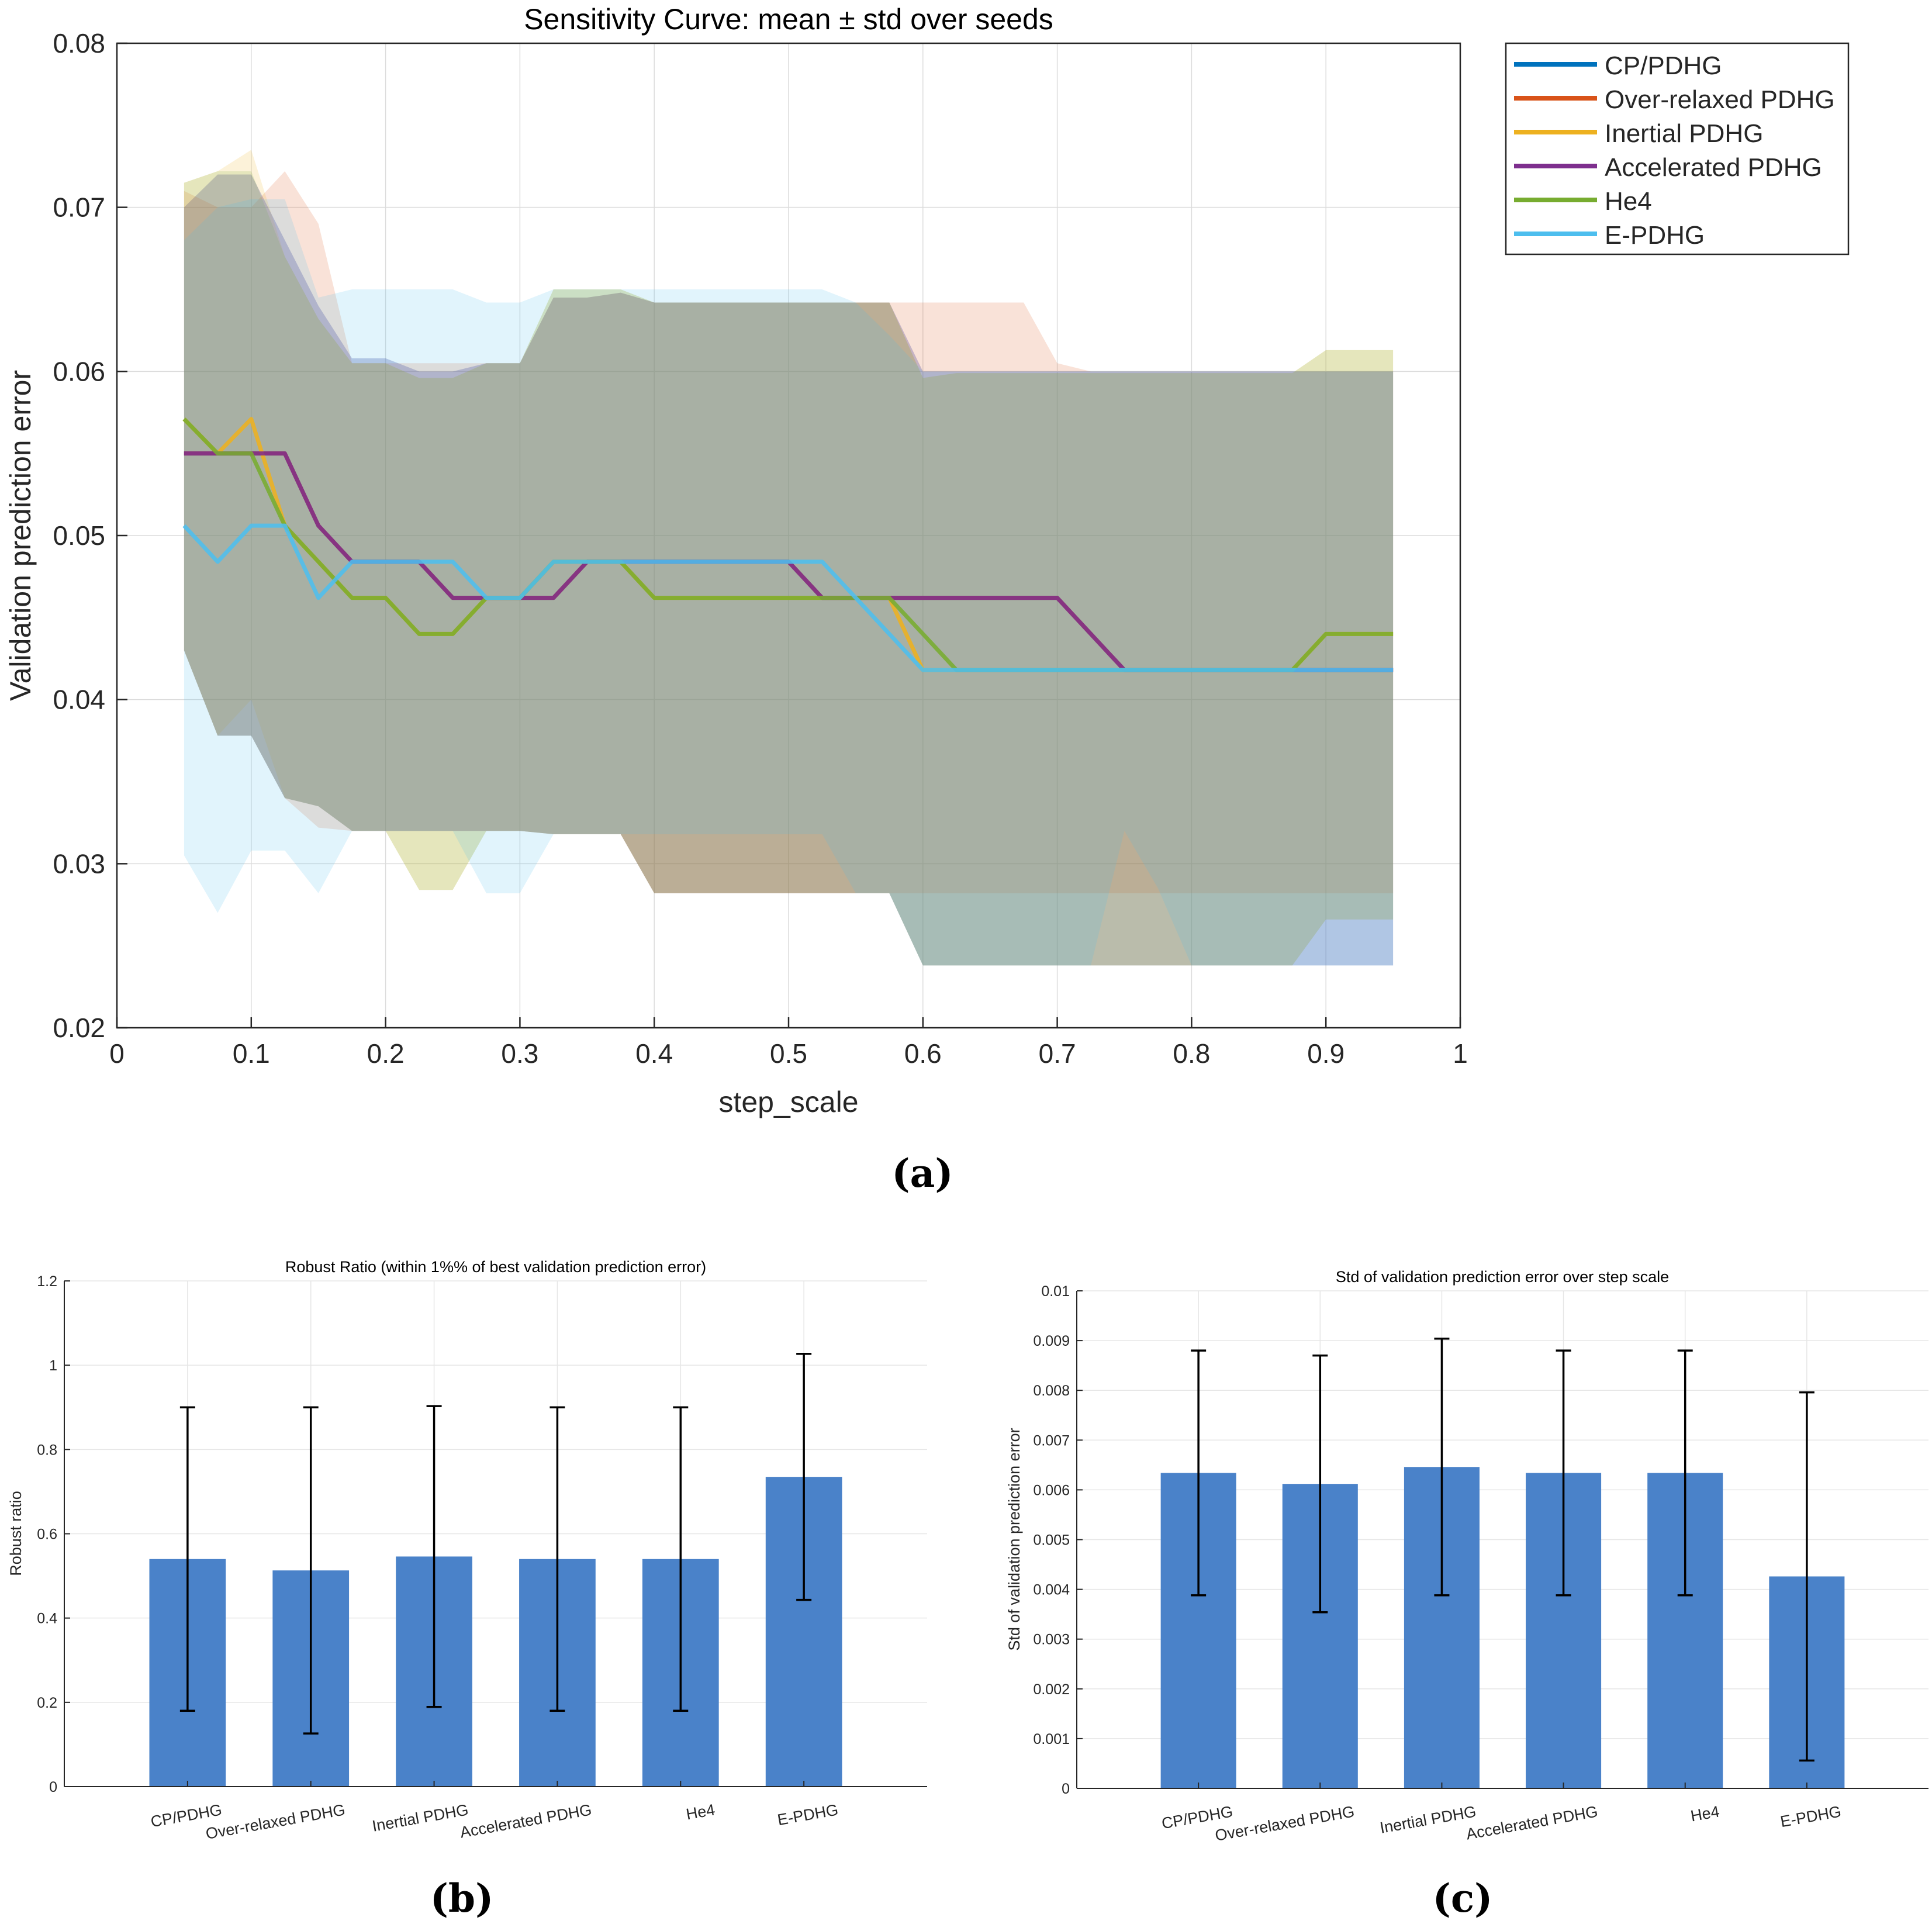  I want to click on y-tick-label: 0.004, so click(1051, 1590).